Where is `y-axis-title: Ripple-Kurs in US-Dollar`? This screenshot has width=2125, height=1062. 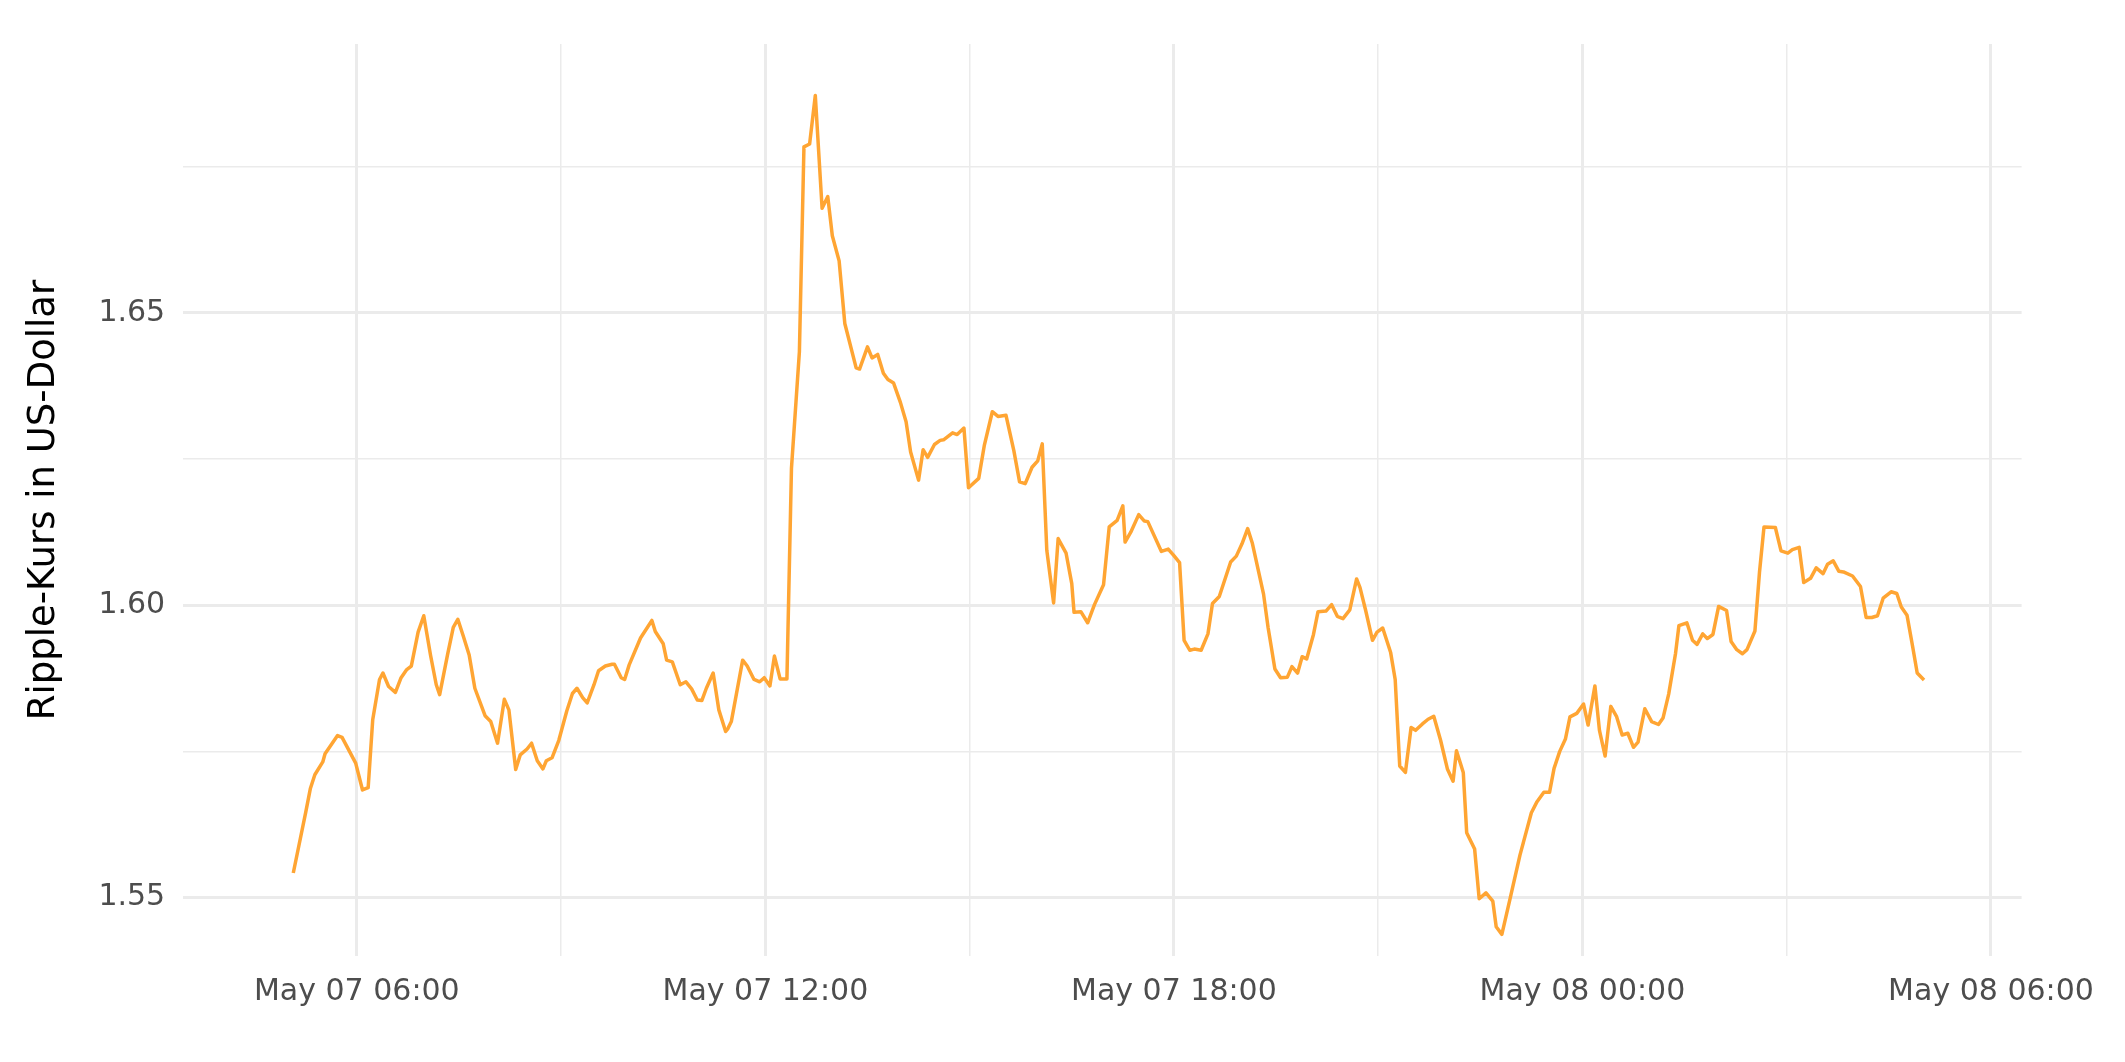 y-axis-title: Ripple-Kurs in US-Dollar is located at coordinates (41, 499).